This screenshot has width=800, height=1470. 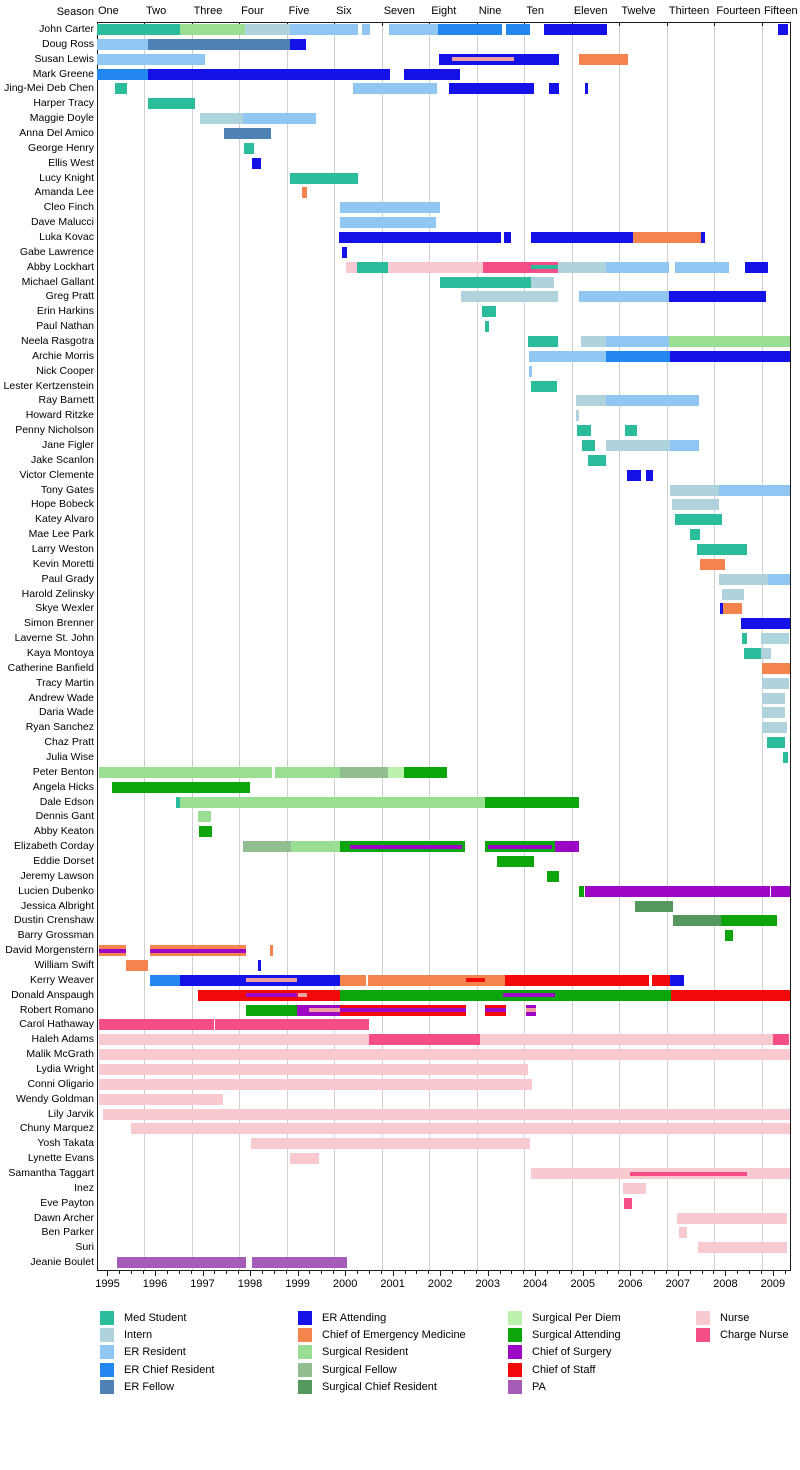 I want to click on row-label: Wendy Goldman, so click(x=54, y=1098).